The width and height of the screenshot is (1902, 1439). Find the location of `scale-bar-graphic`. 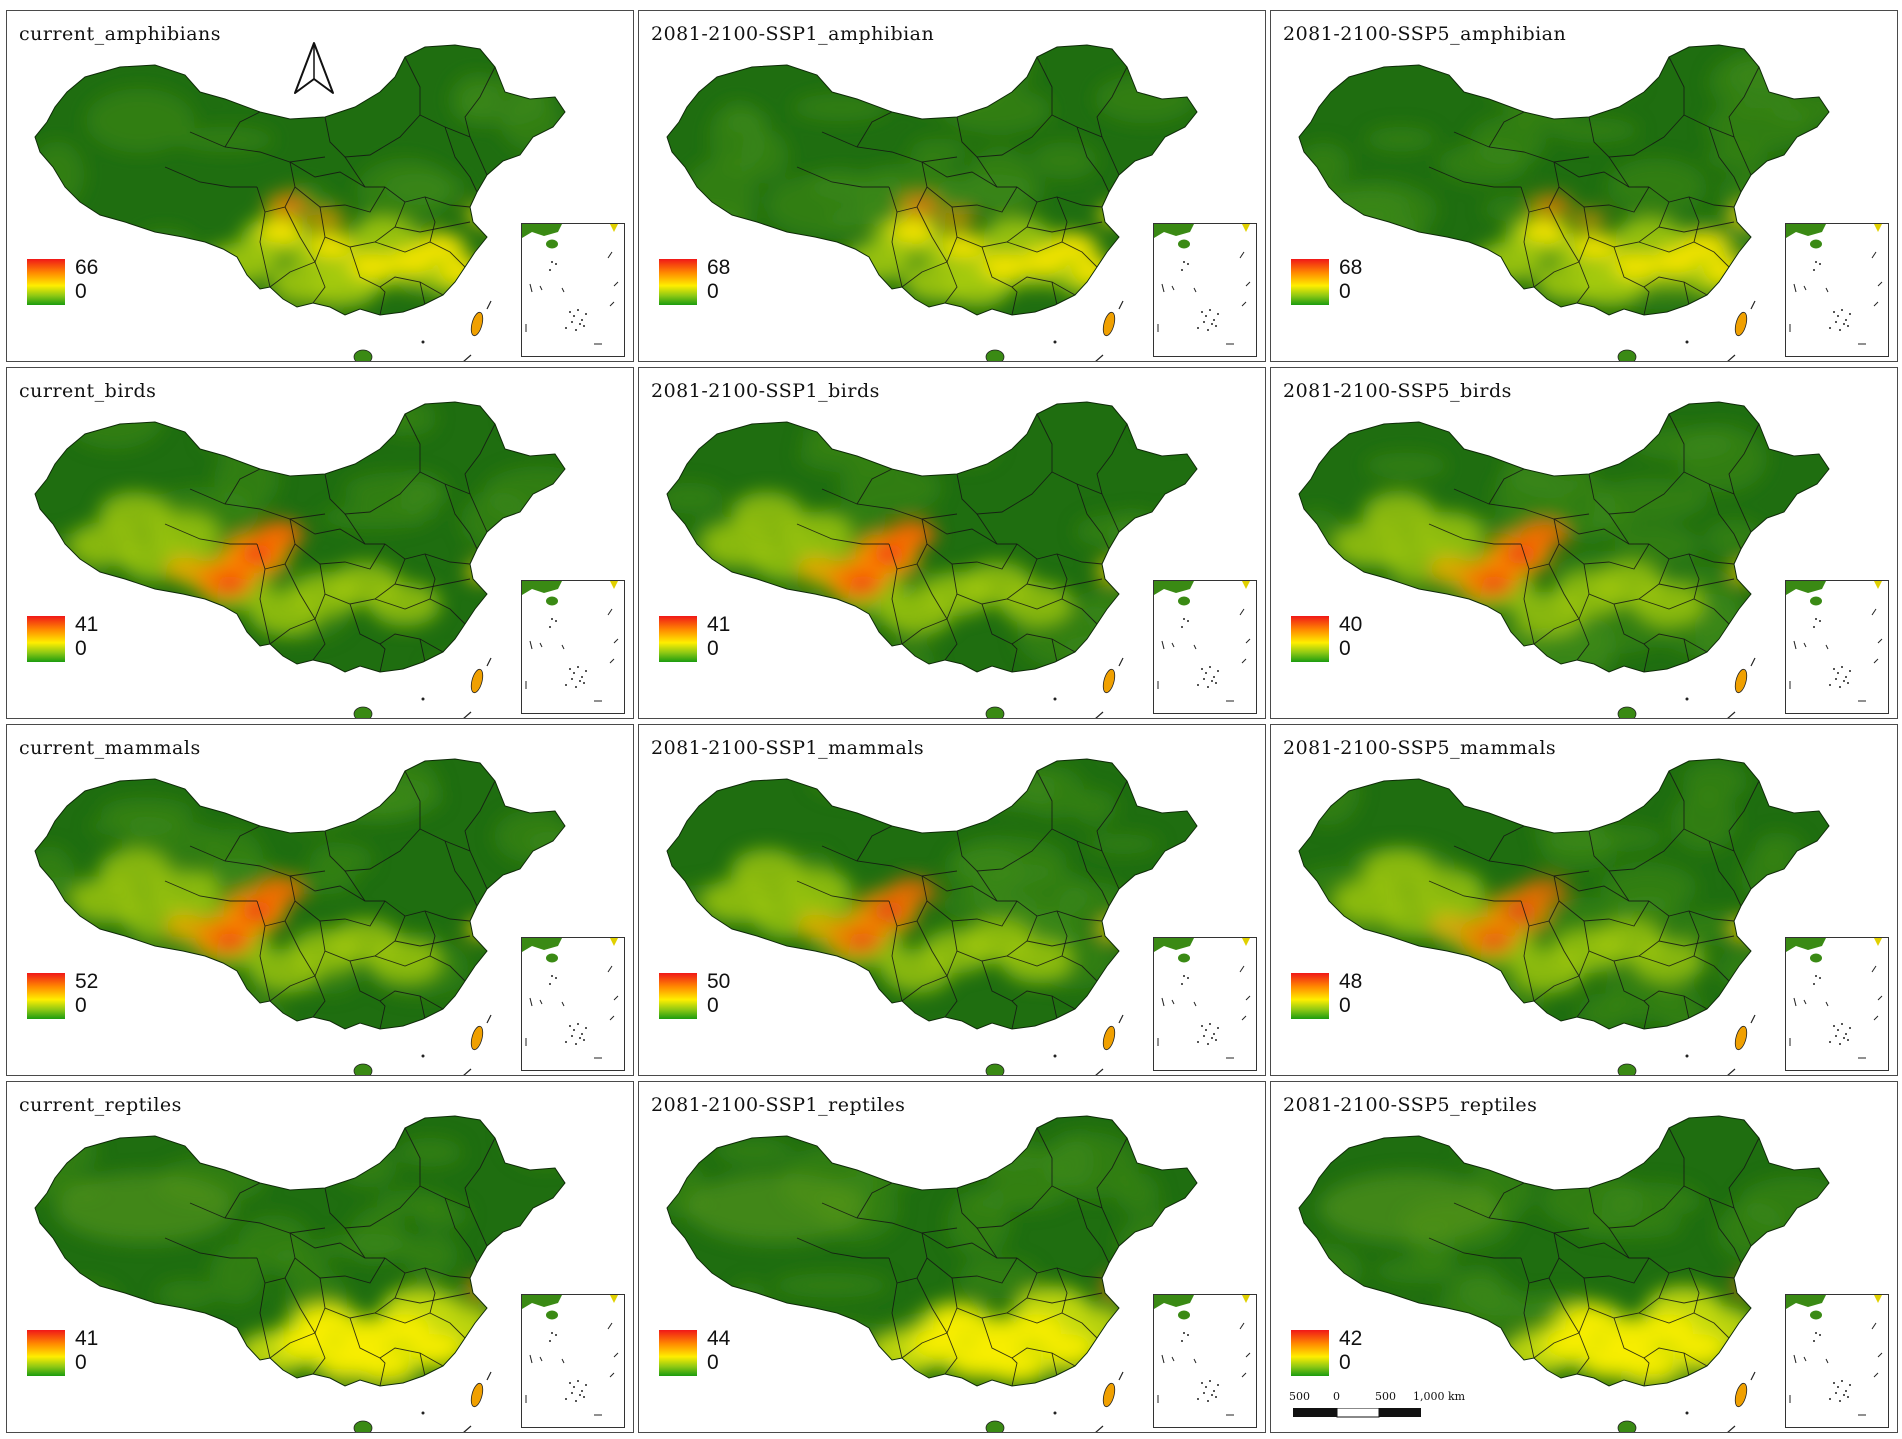

scale-bar-graphic is located at coordinates (1357, 1413).